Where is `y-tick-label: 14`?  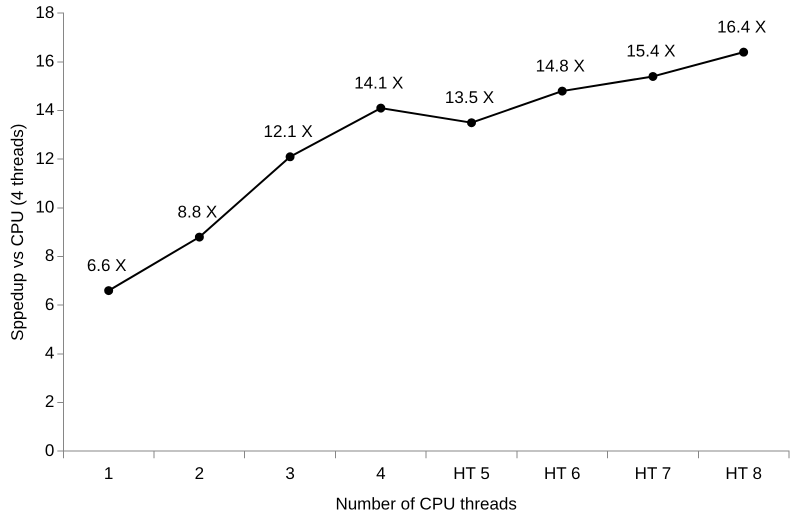 y-tick-label: 14 is located at coordinates (44, 110).